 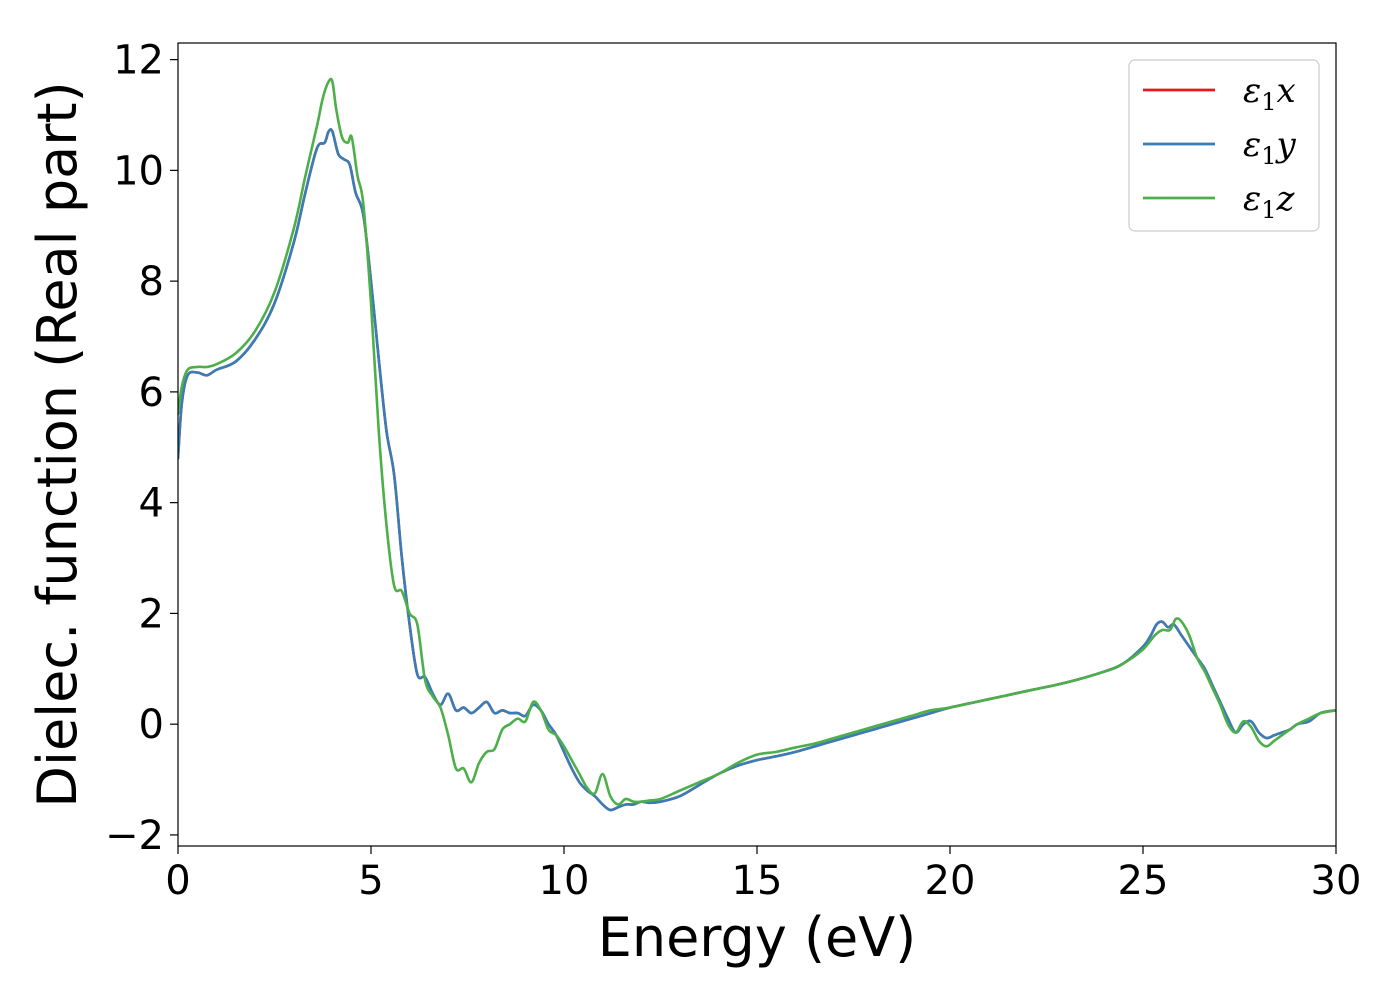 What do you see at coordinates (1269, 93) in the screenshot?
I see `legend-label-x: ε1x` at bounding box center [1269, 93].